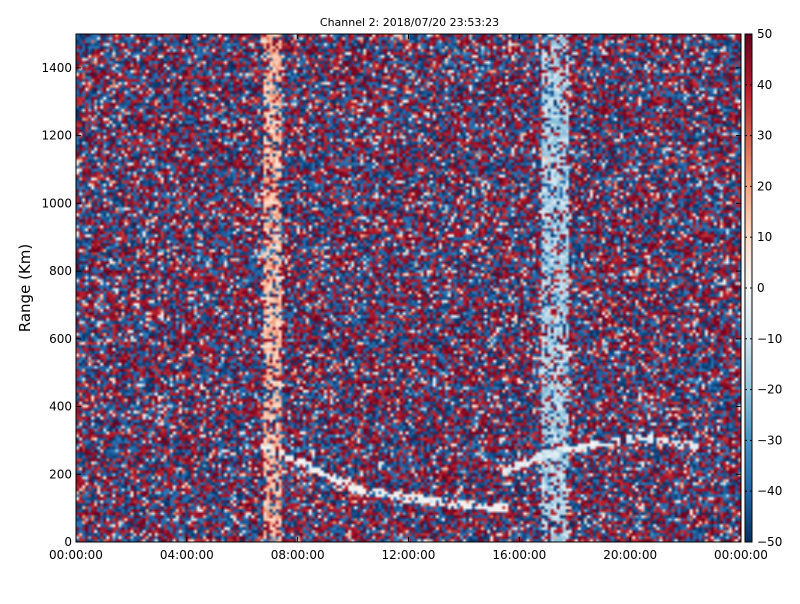  I want to click on colorbar-tick-label: 10, so click(764, 237).